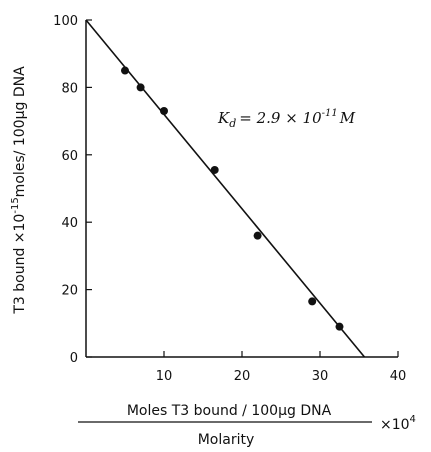 This screenshot has height=452, width=431. Describe the element at coordinates (20, 264) in the screenshot. I see `y-axis-title-prefix: T3 bound ×10` at that location.